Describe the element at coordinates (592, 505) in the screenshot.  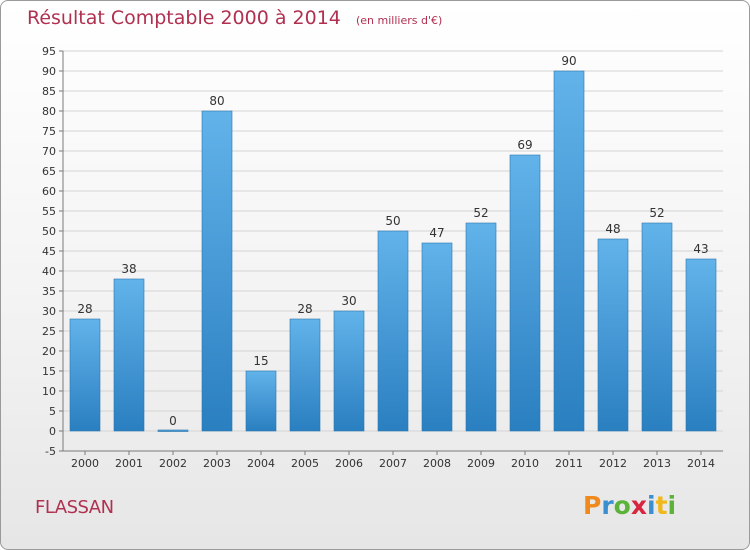
I see `logo-letter: P` at that location.